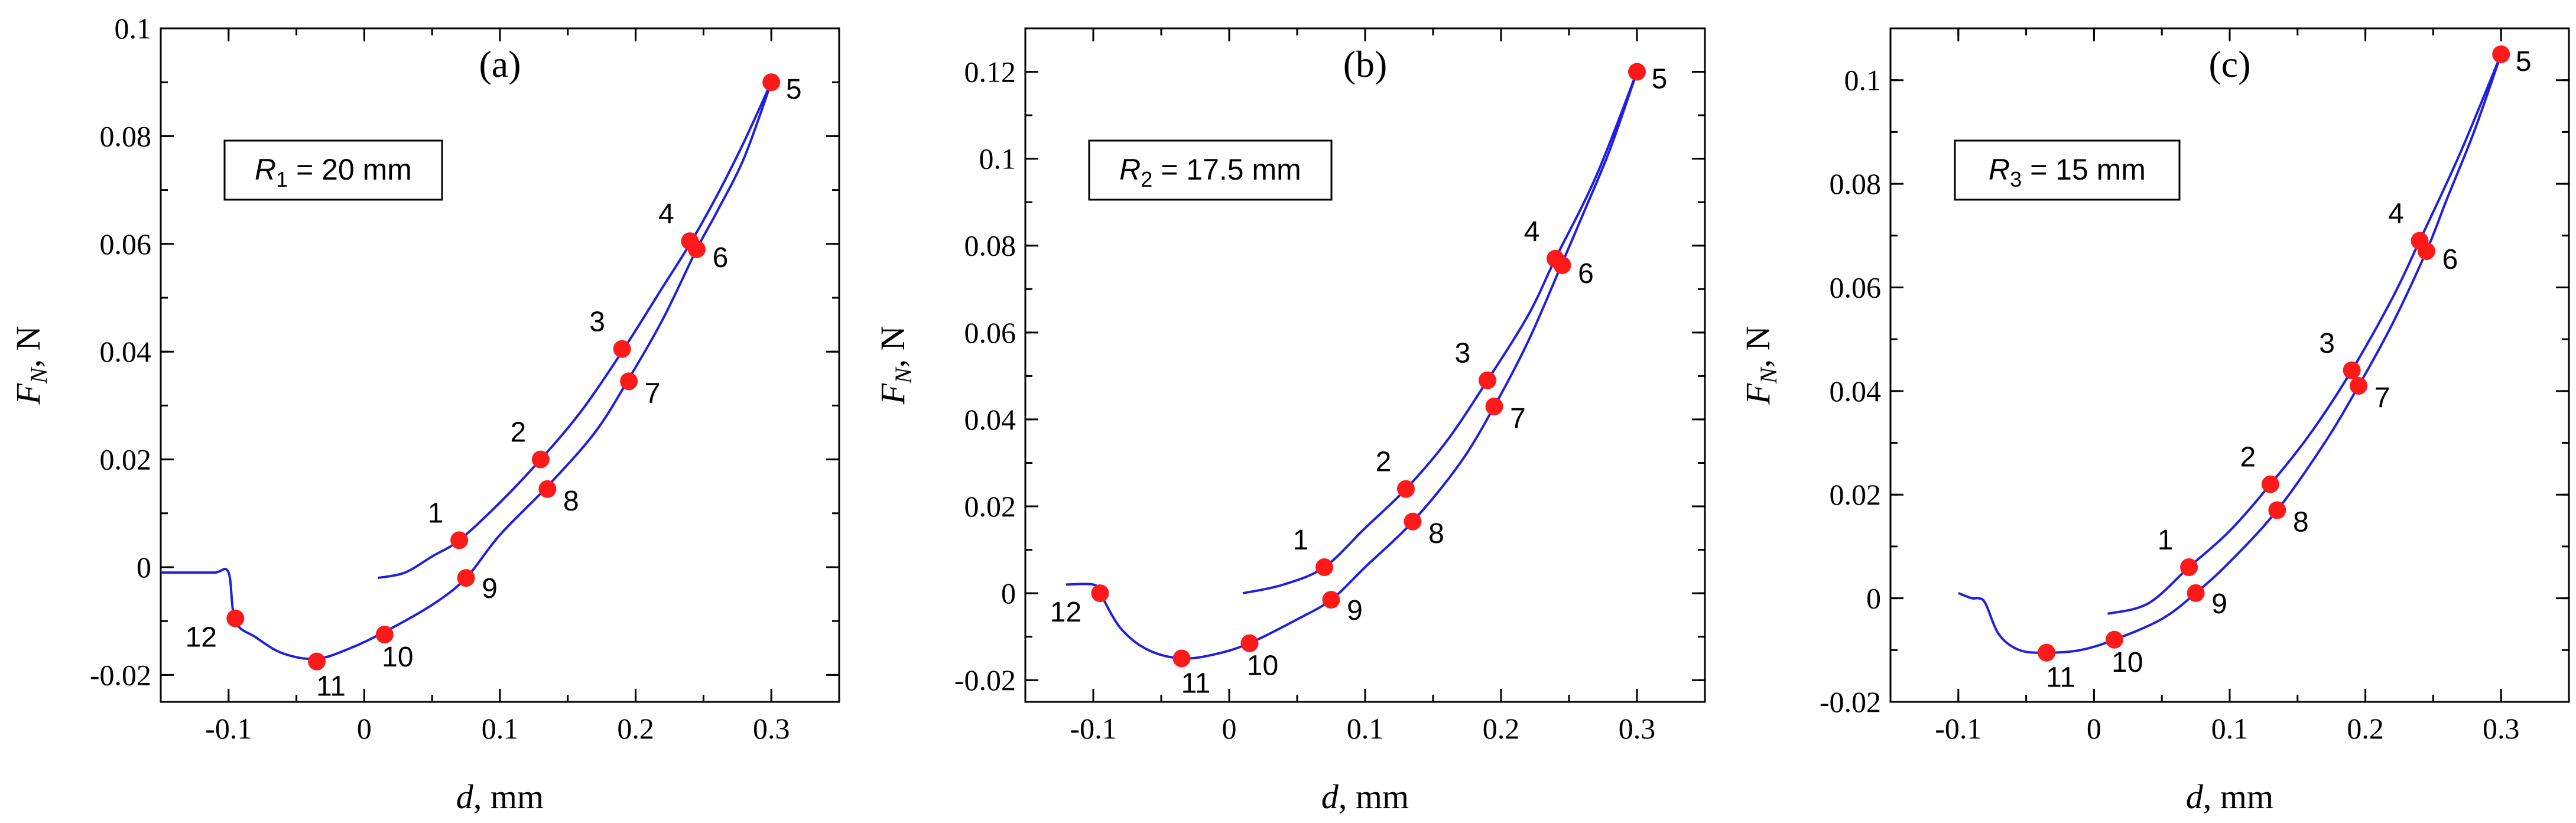  I want to click on x-tick-label: 0.3, so click(771, 728).